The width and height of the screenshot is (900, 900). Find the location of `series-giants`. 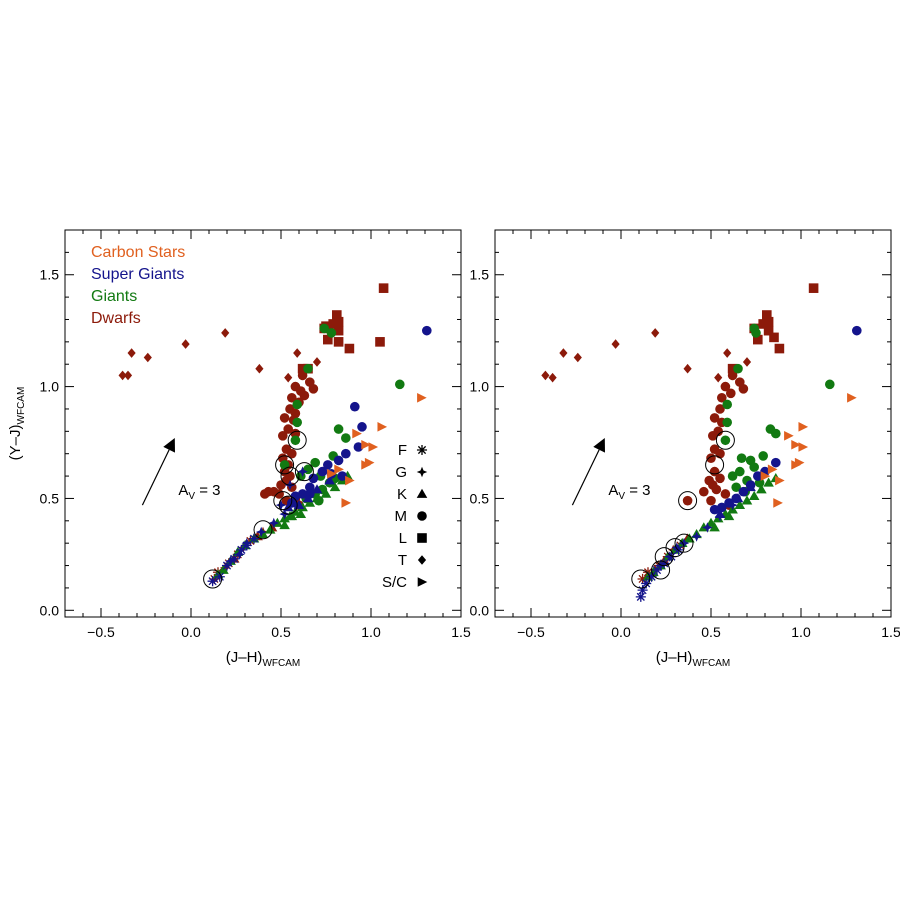

series-giants is located at coordinates (308, 451).